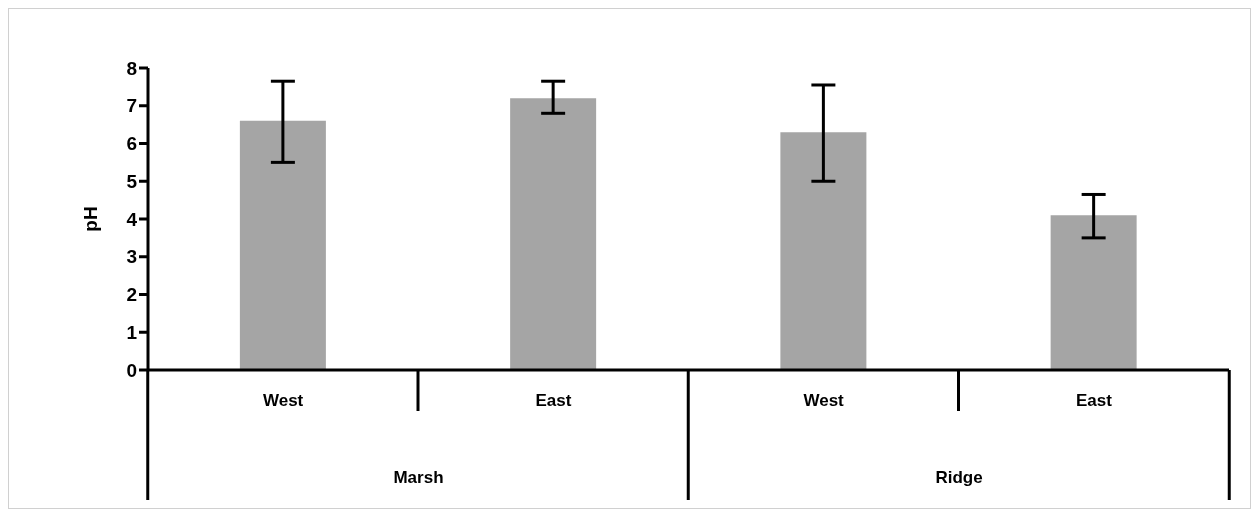 The height and width of the screenshot is (517, 1259). I want to click on text: Ridge, so click(959, 477).